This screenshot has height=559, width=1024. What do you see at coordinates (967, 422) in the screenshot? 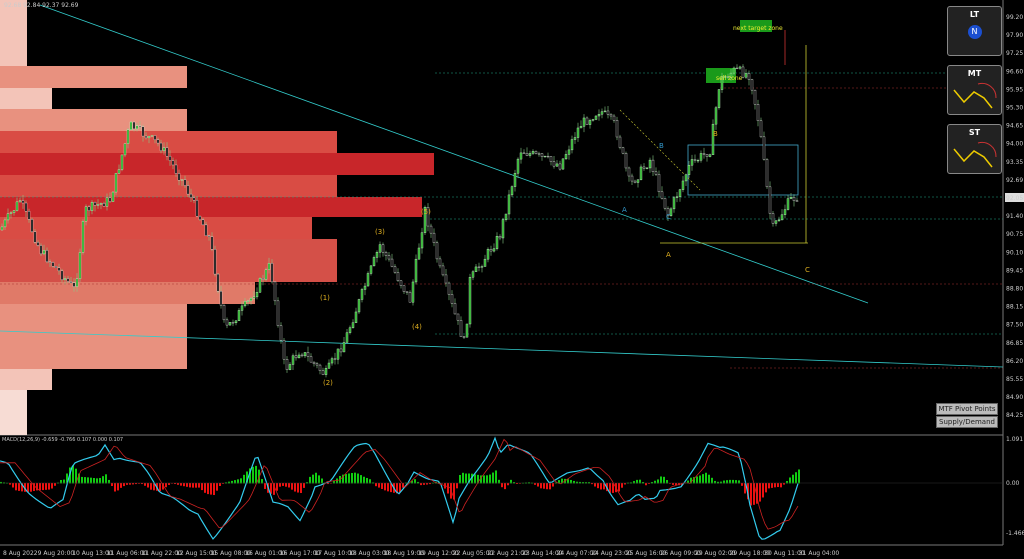
I see `supply-button: Supply/Demand` at bounding box center [967, 422].